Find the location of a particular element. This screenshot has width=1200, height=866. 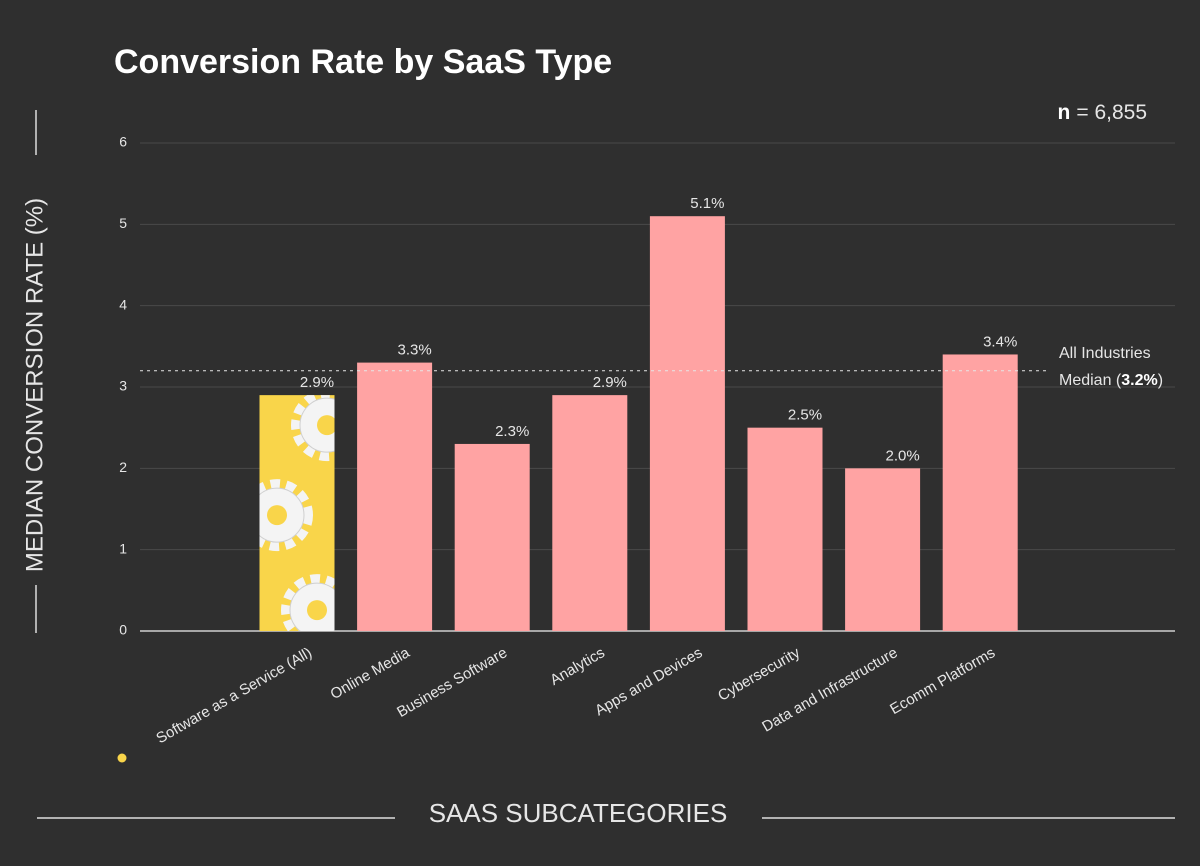

median-label: All Industries is located at coordinates (1105, 353).